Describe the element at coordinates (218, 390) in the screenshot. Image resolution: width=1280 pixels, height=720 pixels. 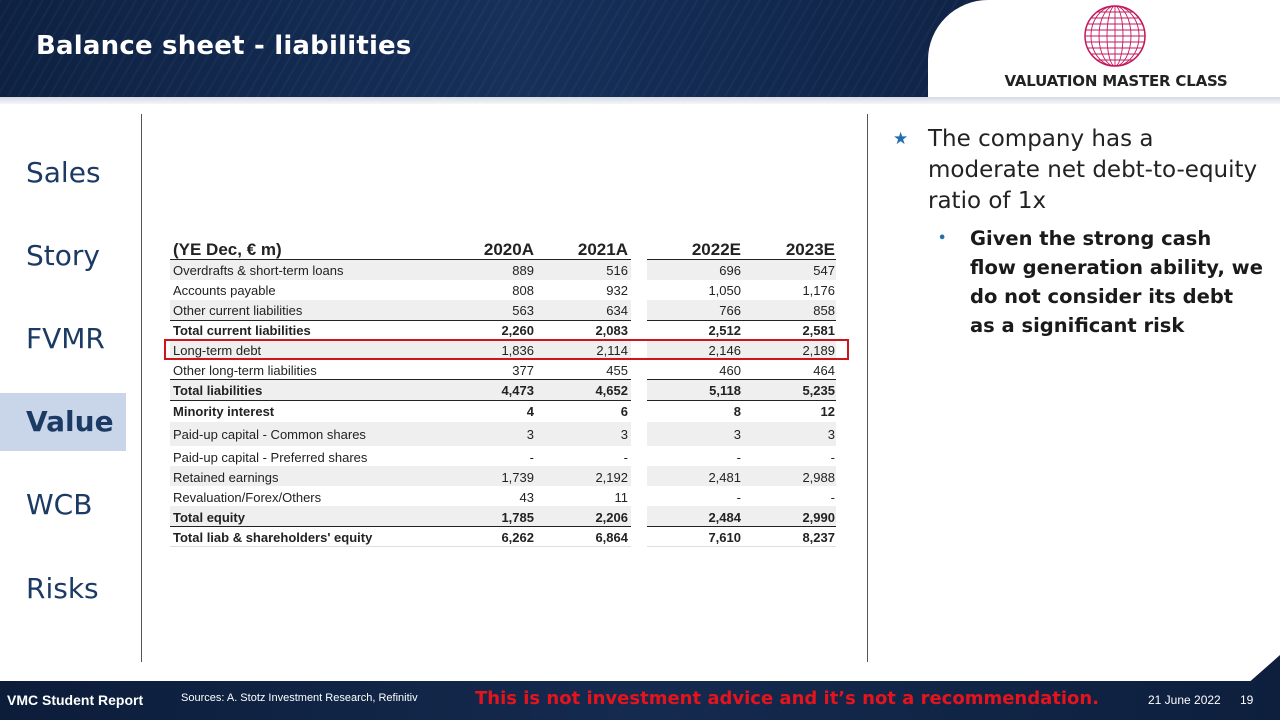
I see `row-label: Total liabilities` at that location.